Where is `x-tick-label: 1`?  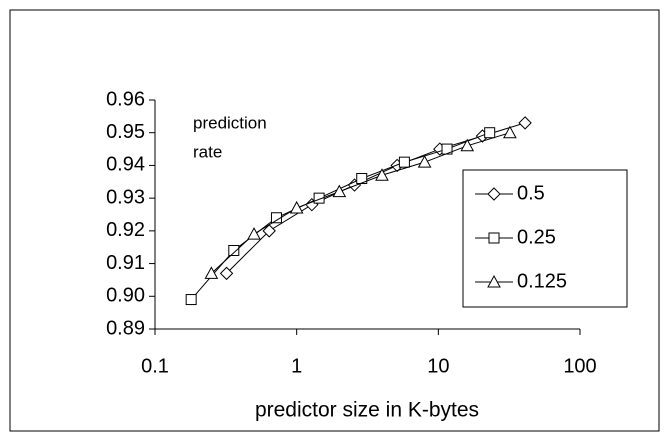
x-tick-label: 1 is located at coordinates (296, 366).